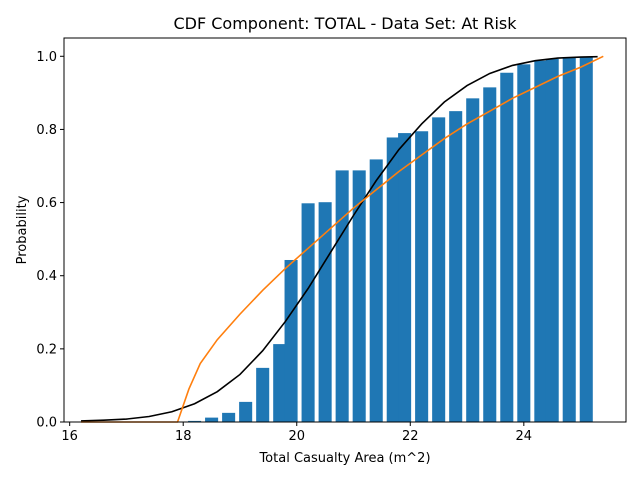 Image resolution: width=640 pixels, height=480 pixels. What do you see at coordinates (69, 436) in the screenshot?
I see `x-tick-label: 16` at bounding box center [69, 436].